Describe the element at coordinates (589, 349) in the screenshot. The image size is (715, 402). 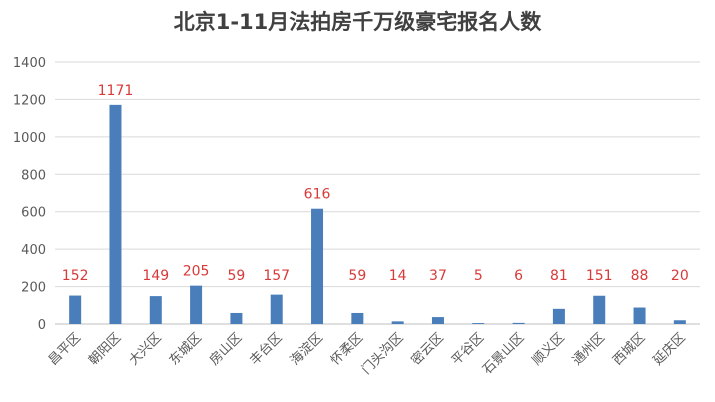
I see `x-category-label: 通州区` at that location.